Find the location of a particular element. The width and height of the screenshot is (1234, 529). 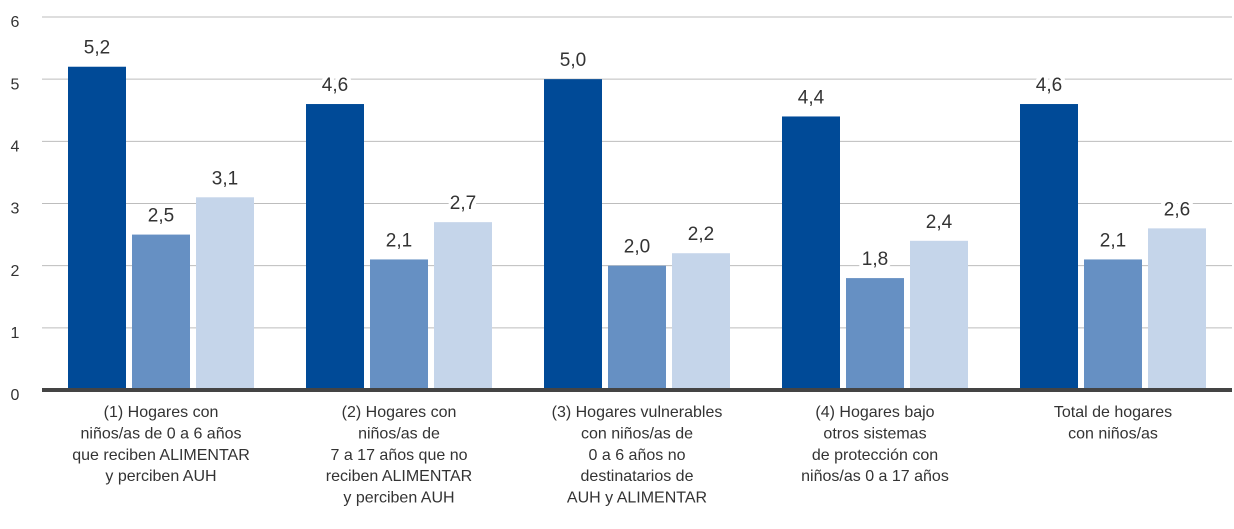

y-tick-label: 4 is located at coordinates (15, 147).